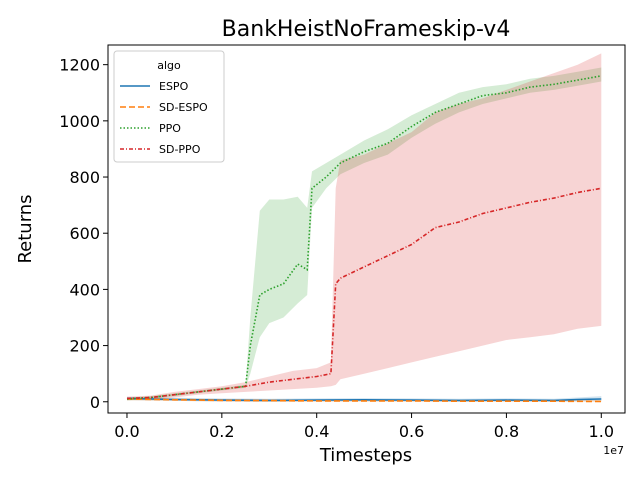 The width and height of the screenshot is (640, 480). I want to click on x-tick-label: 0.6, so click(411, 431).